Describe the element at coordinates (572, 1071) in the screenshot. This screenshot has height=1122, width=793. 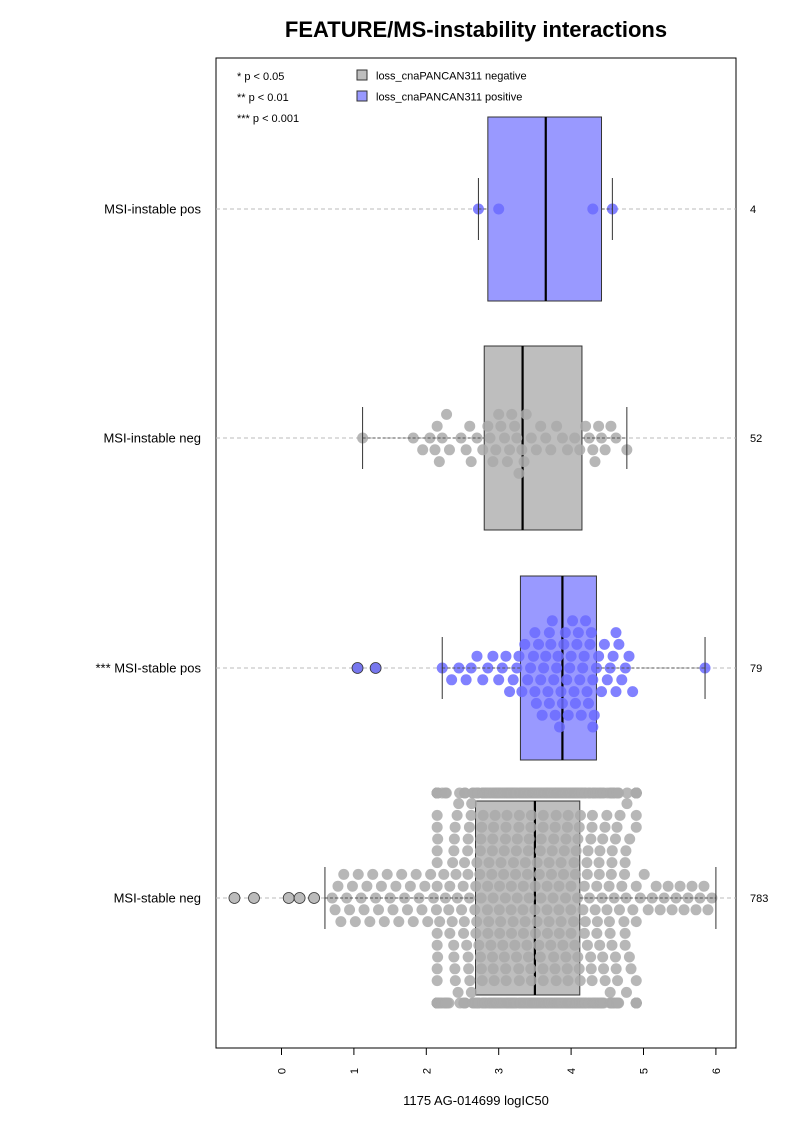
I see `x-tick-label: 4` at that location.